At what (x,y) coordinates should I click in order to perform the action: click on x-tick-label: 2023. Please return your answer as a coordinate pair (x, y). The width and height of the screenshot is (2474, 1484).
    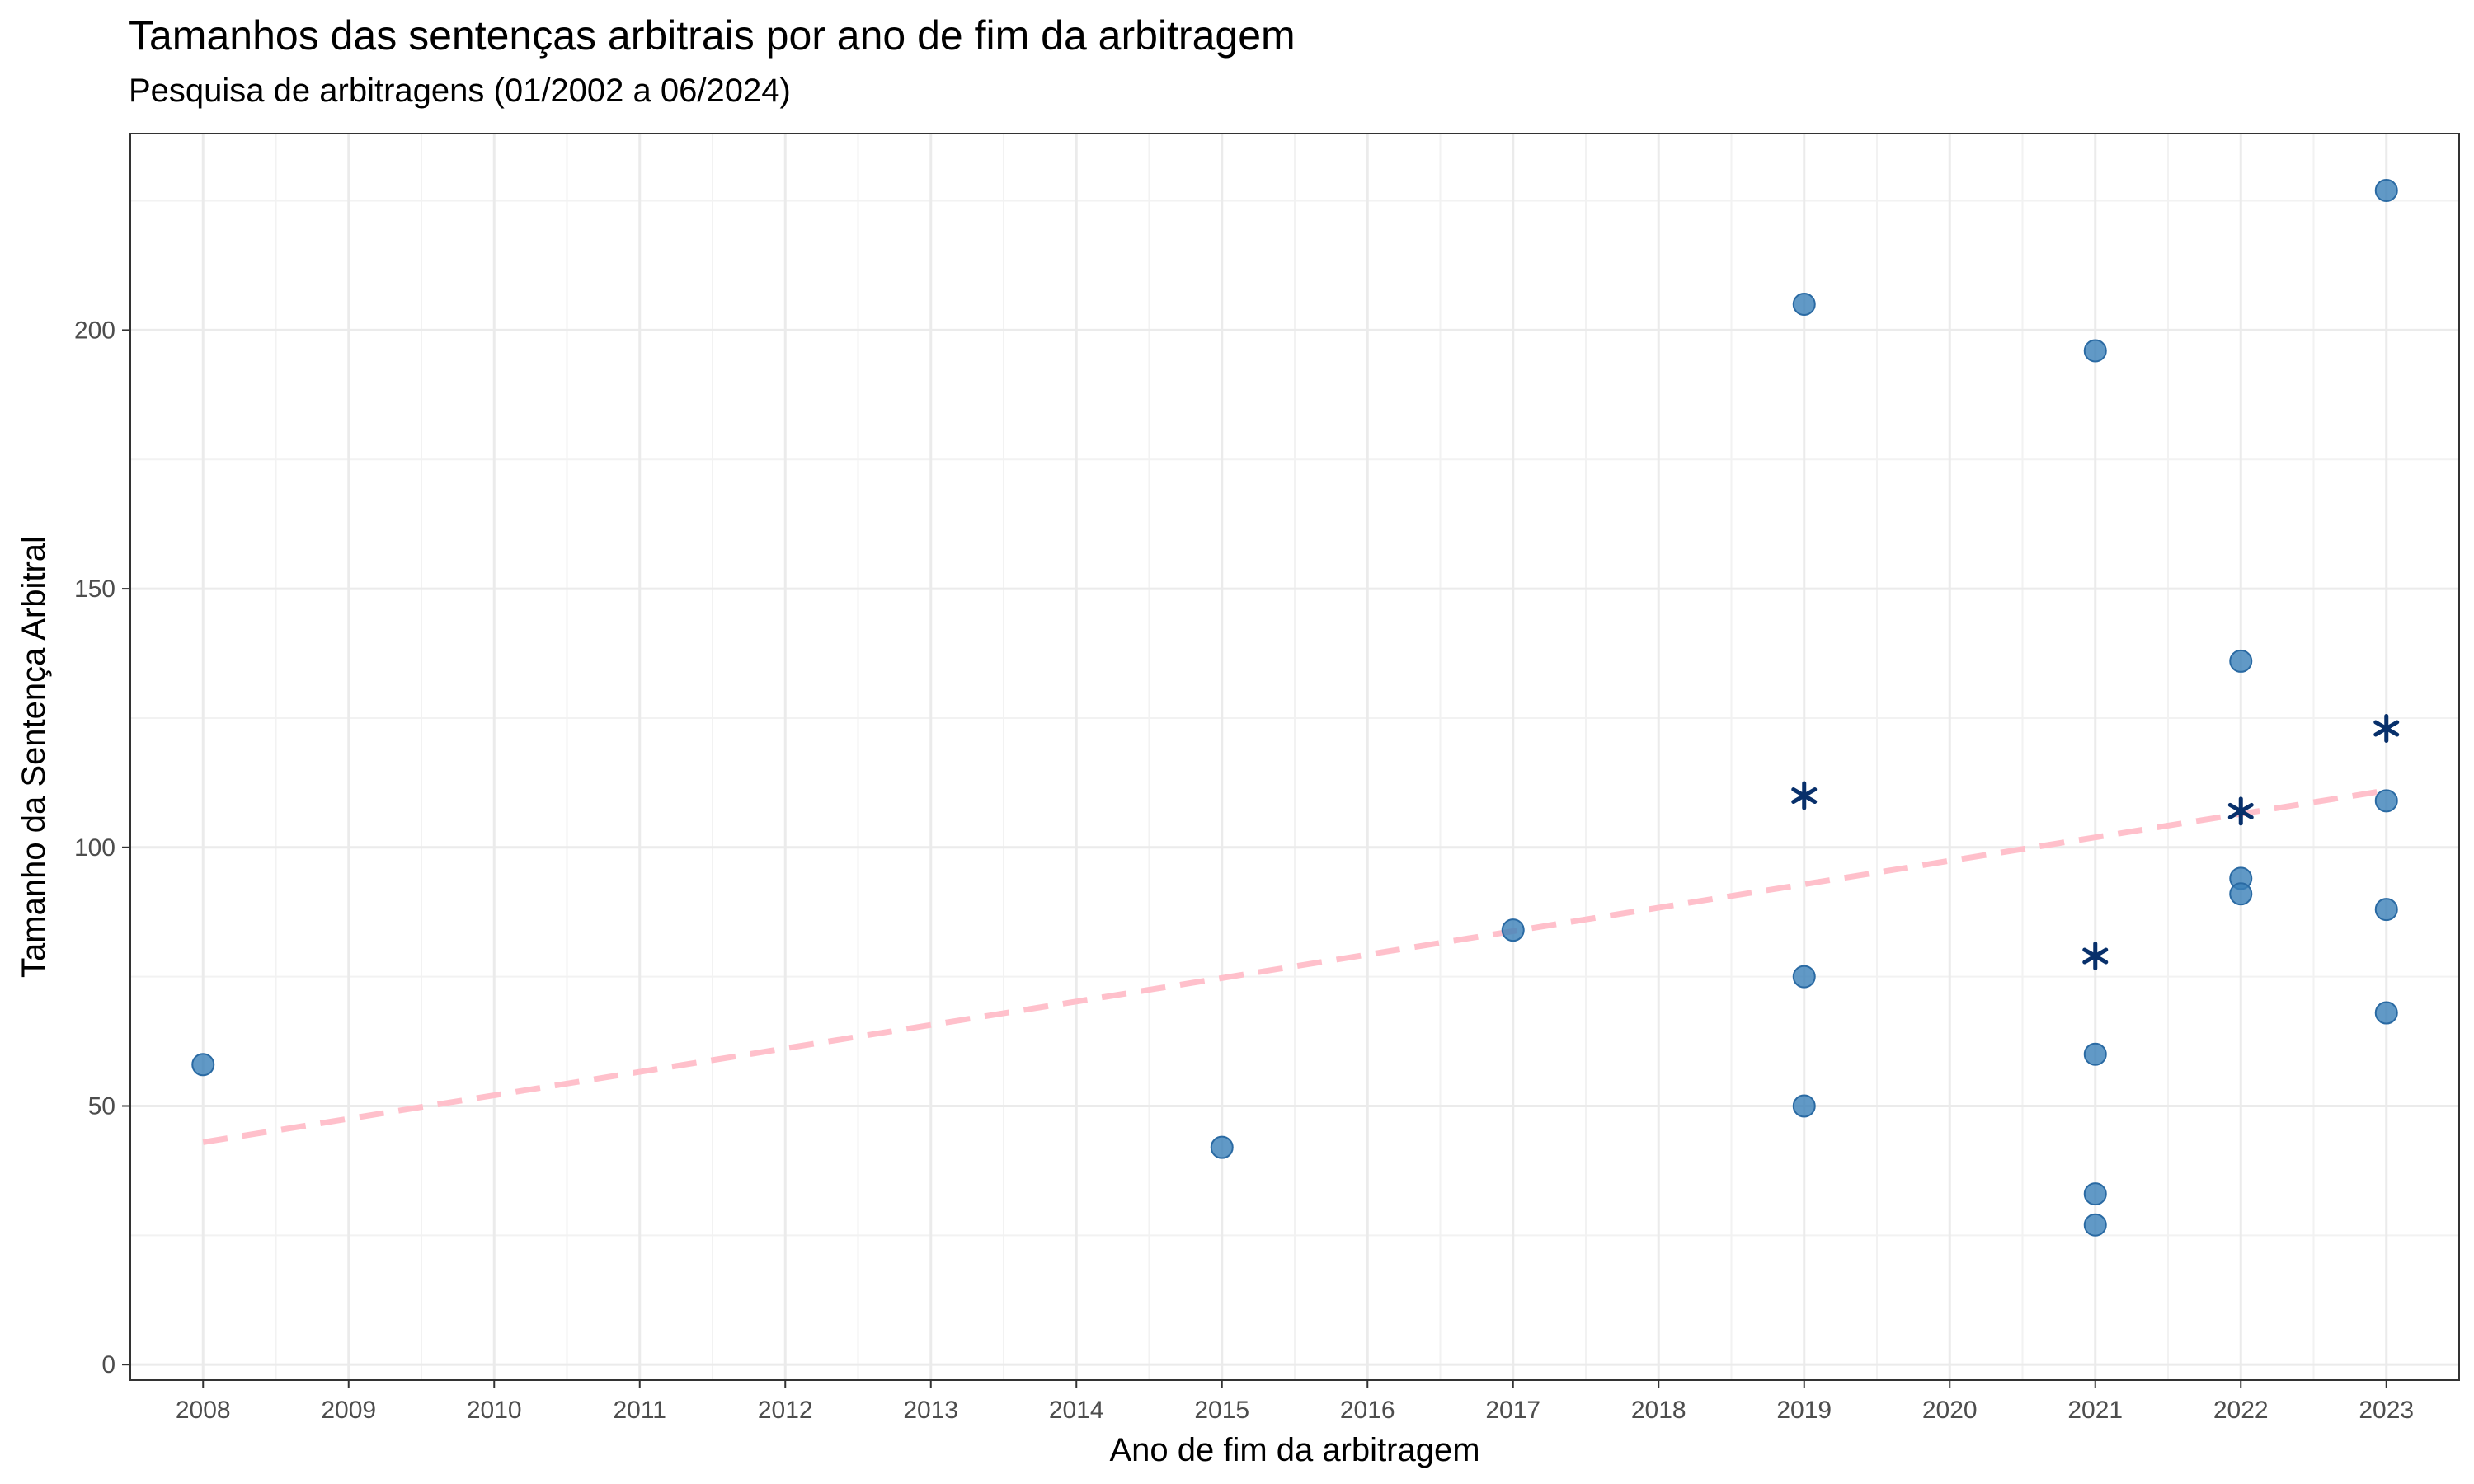
    Looking at the image, I should click on (2386, 1410).